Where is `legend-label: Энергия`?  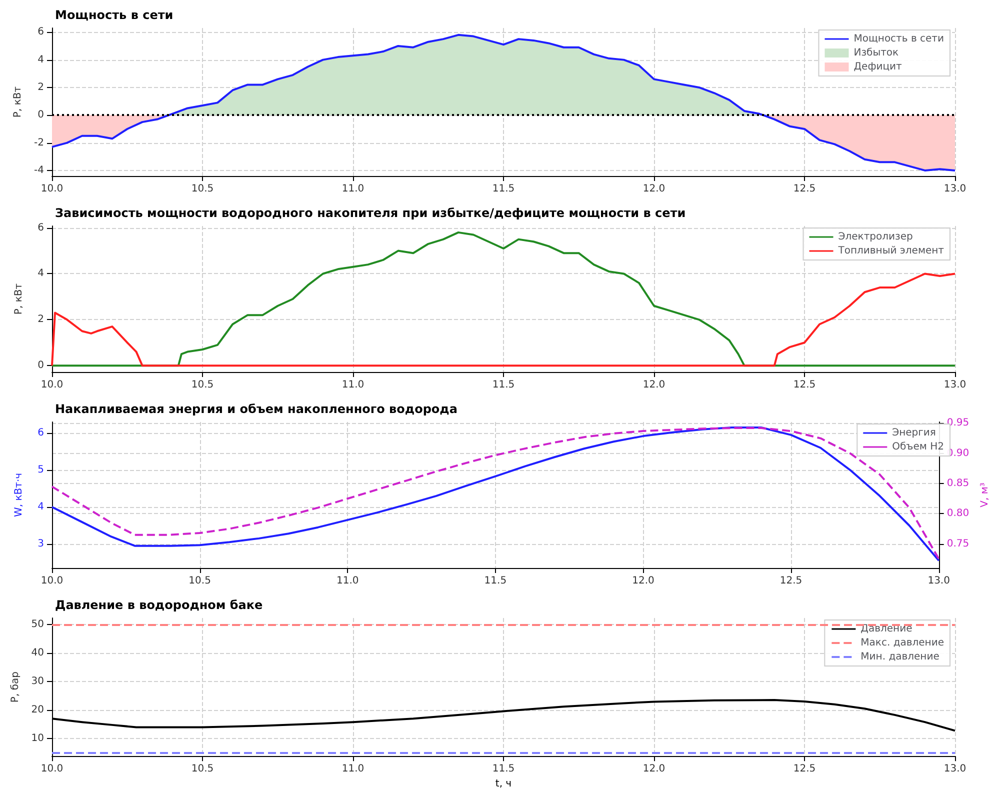 legend-label: Энергия is located at coordinates (914, 433).